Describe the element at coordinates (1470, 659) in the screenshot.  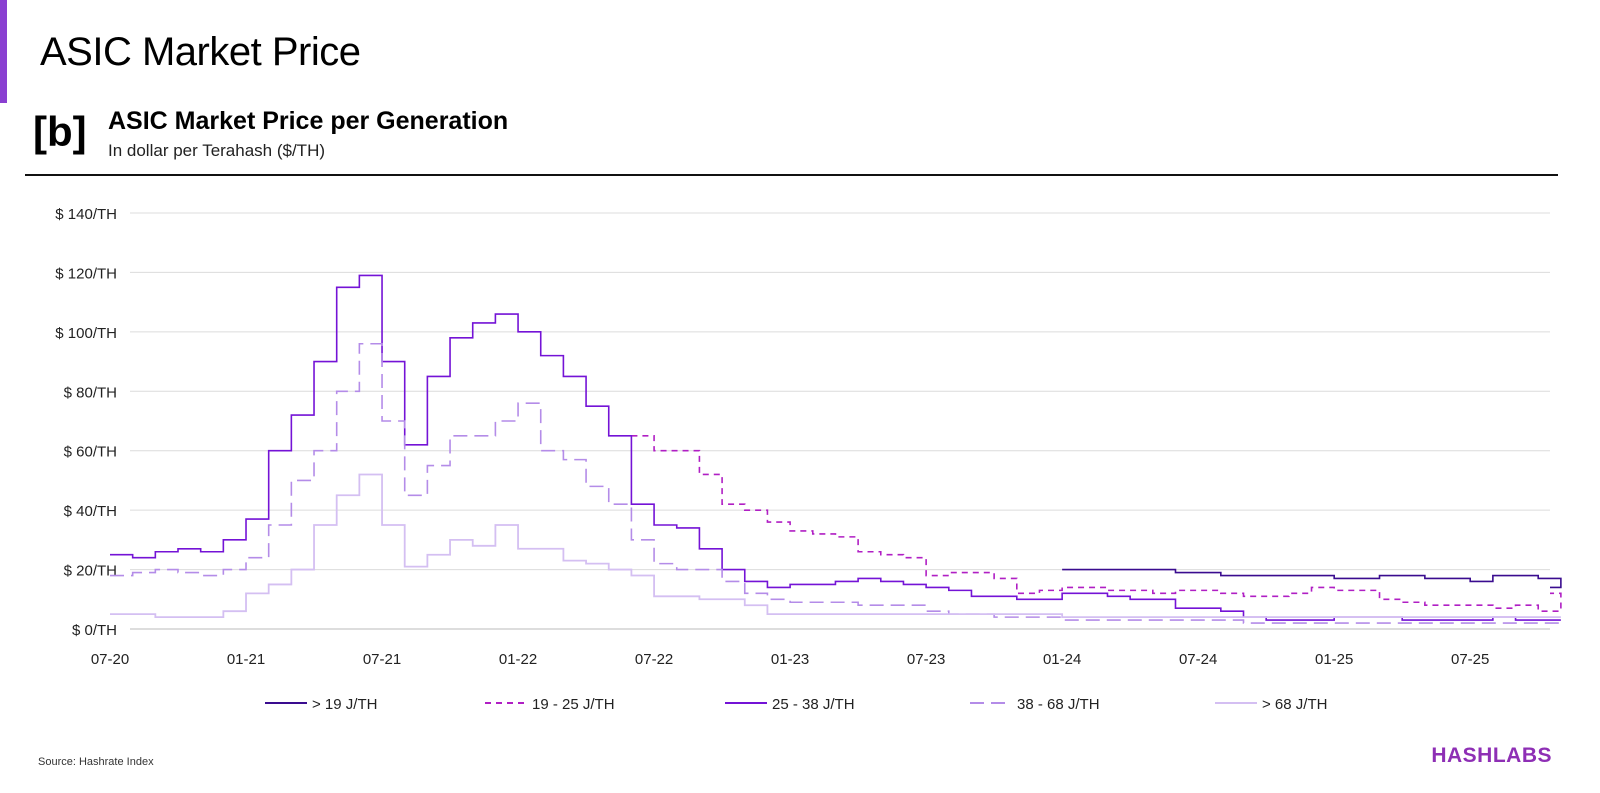
I see `x-tick-label: 07-25` at that location.